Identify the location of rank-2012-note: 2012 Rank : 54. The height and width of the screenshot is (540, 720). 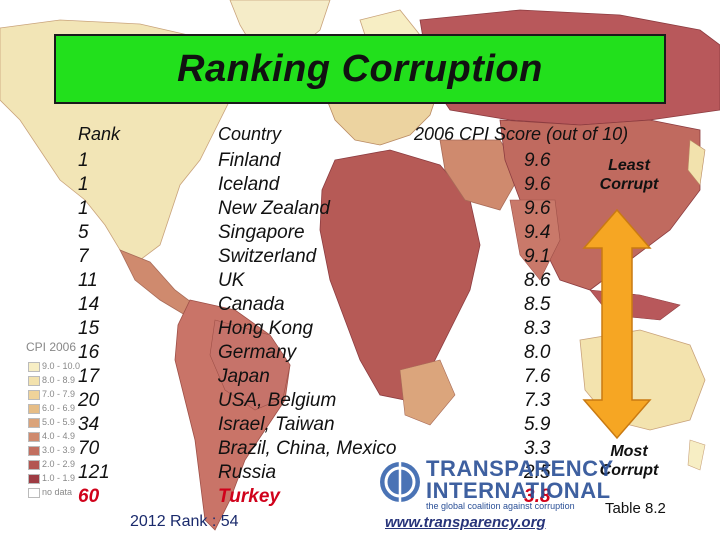
(184, 521).